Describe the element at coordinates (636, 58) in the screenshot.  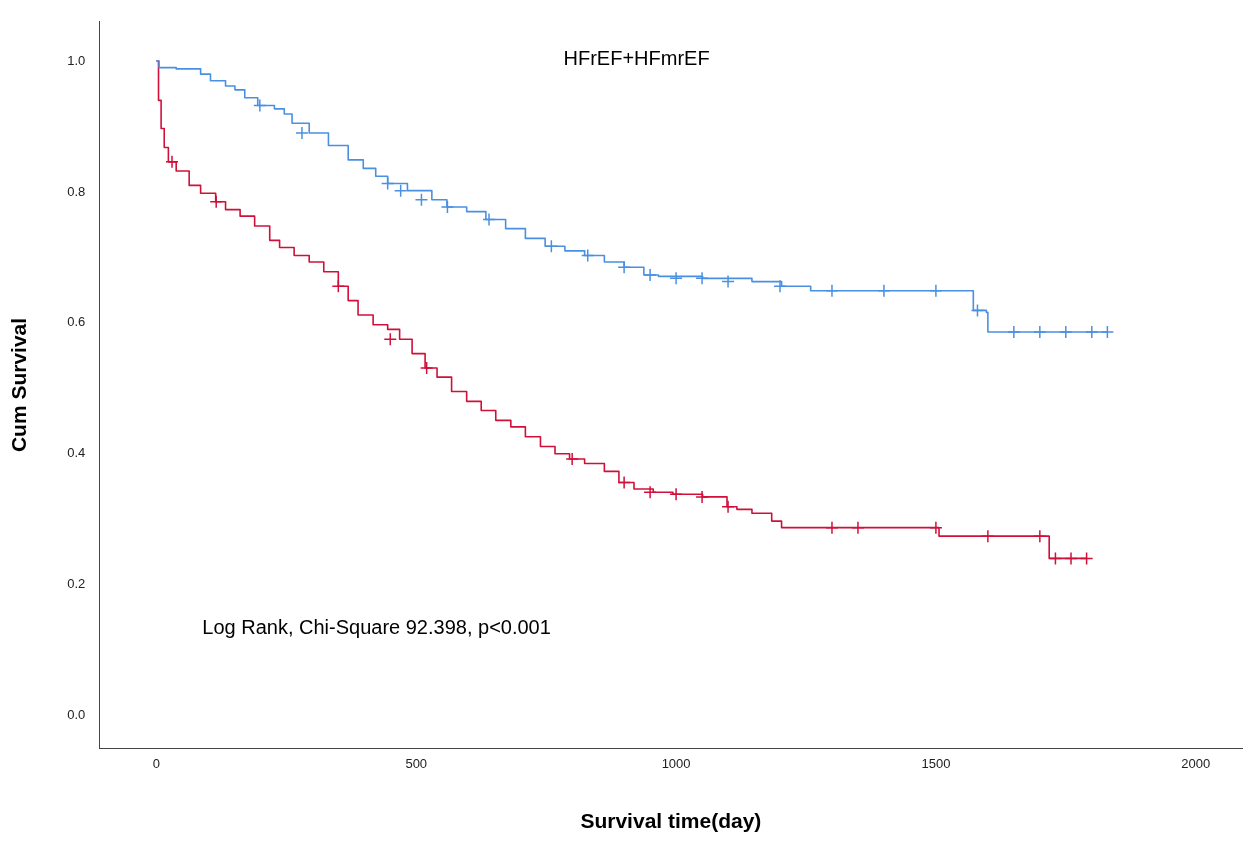
I see `text: HFrEF+HFmrEF` at that location.